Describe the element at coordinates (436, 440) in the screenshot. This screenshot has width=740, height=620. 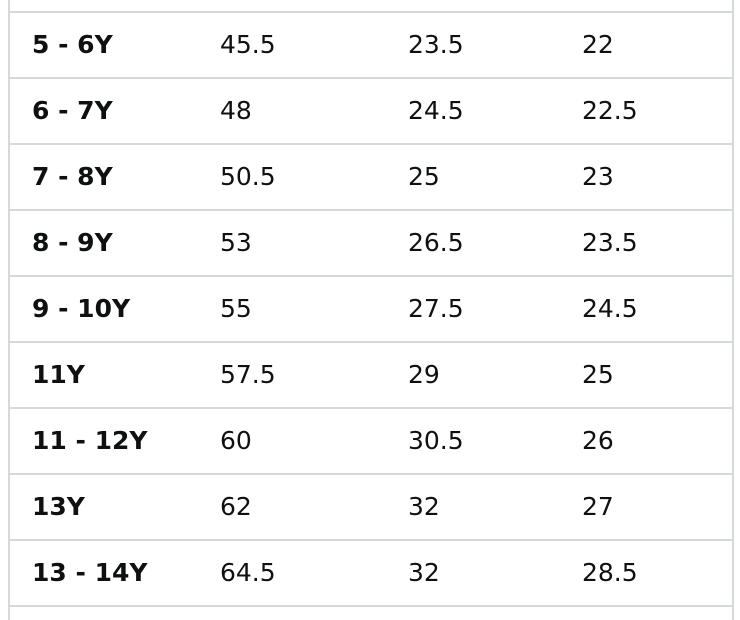
I see `table-cell: 30.5` at that location.